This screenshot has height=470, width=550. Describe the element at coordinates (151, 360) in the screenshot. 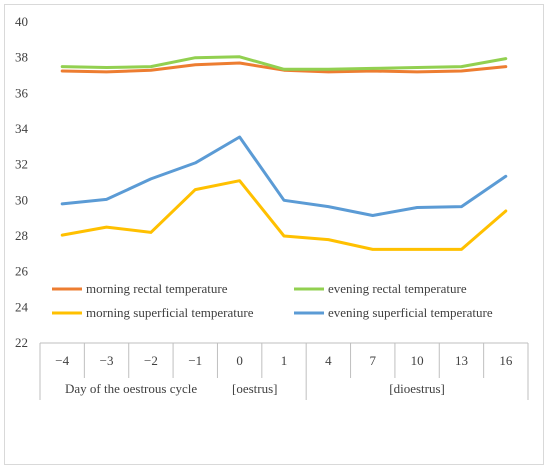

I see `x-tick-label: −2` at that location.